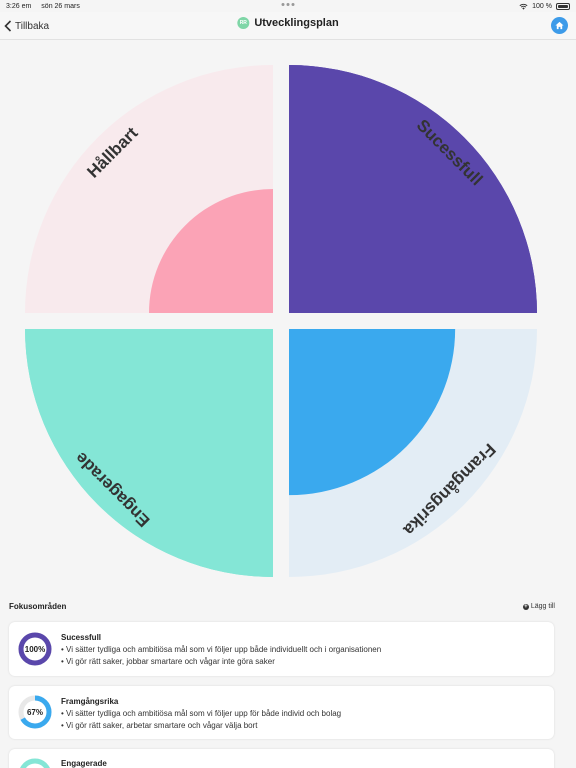  I want to click on progress-label: 67%, so click(34, 712).